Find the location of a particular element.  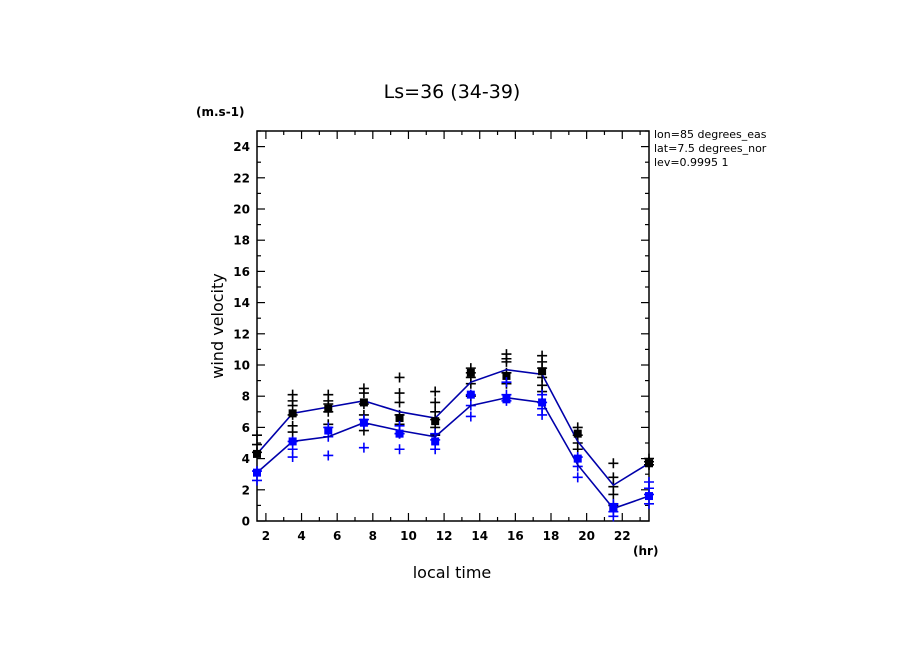

x-tick-label: 18 is located at coordinates (551, 536).